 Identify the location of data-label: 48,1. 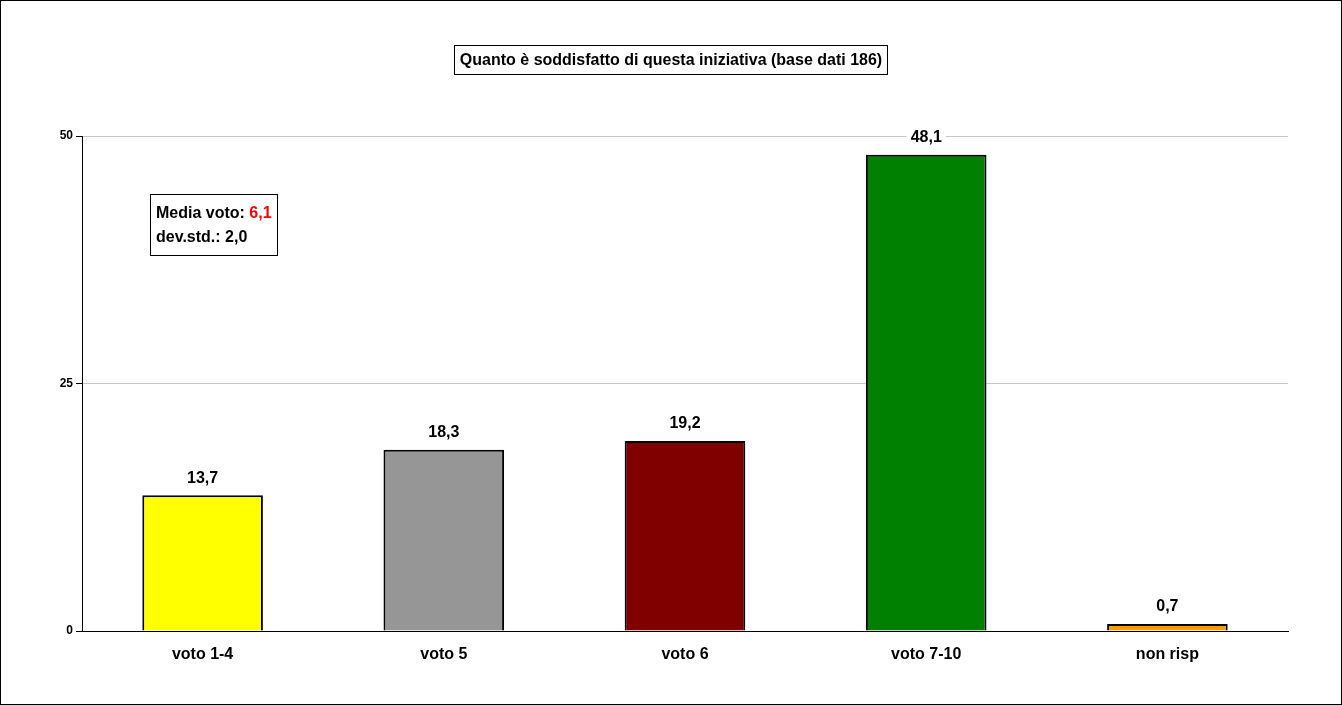
(926, 137).